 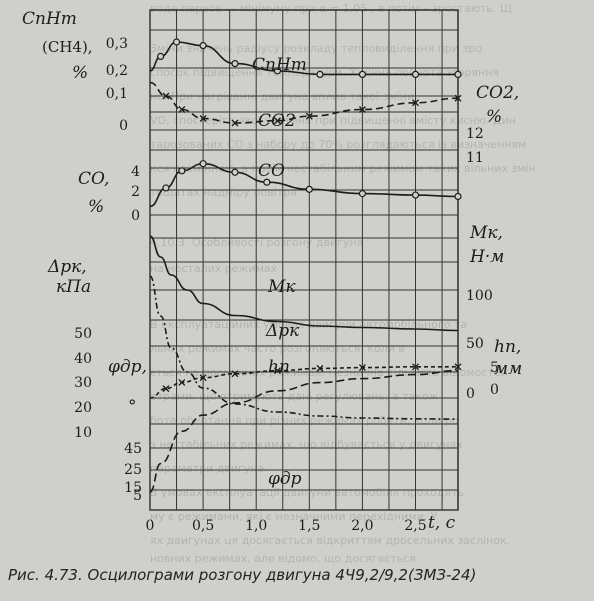 What do you see at coordinates (475, 344) in the screenshot?
I see `y-tick-label: 50` at bounding box center [475, 344].